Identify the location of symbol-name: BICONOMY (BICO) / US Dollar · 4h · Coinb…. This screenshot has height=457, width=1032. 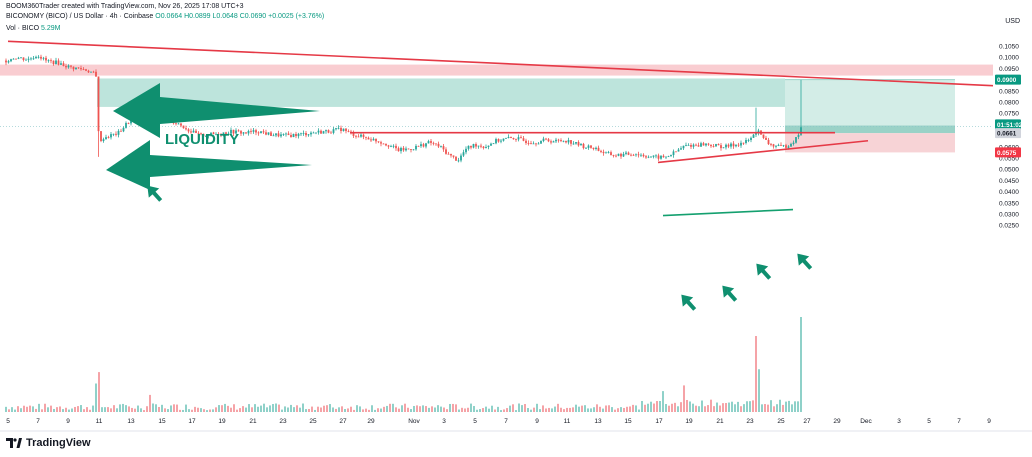
(80, 16).